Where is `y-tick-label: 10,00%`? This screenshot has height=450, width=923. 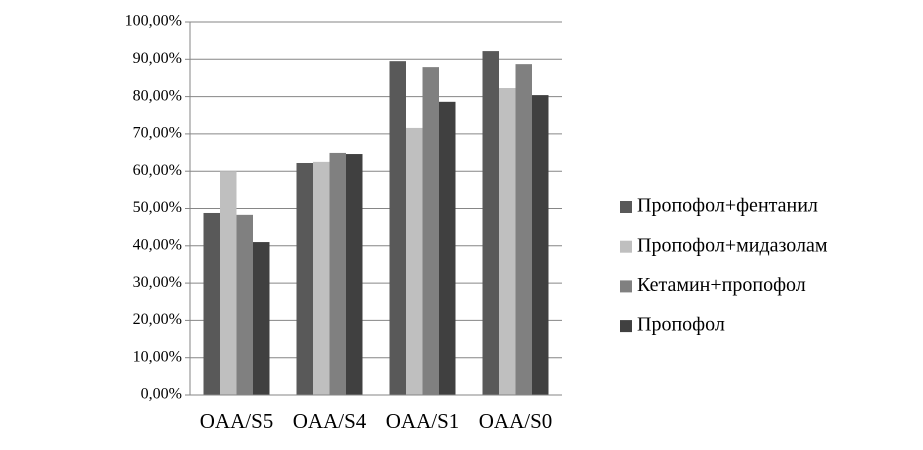
y-tick-label: 10,00% is located at coordinates (157, 356).